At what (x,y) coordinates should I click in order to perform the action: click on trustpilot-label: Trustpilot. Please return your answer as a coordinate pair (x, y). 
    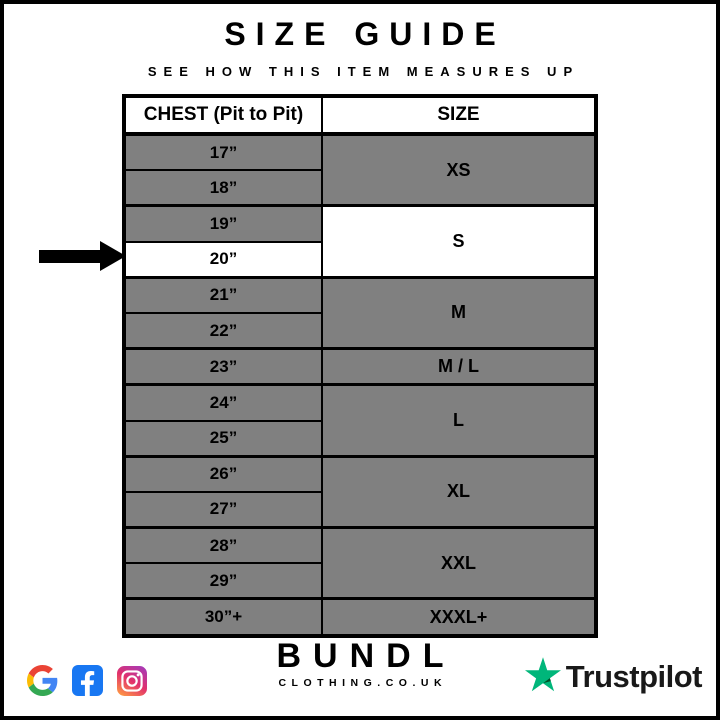
    Looking at the image, I should click on (634, 676).